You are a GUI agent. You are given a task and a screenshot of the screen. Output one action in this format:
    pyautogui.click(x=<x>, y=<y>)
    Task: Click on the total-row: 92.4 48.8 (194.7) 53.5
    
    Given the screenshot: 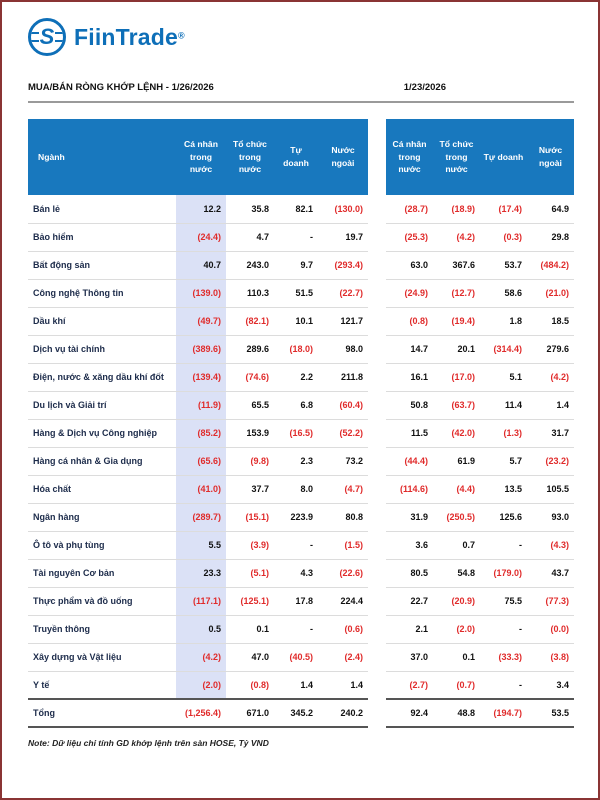 What is the action you would take?
    pyautogui.click(x=480, y=713)
    